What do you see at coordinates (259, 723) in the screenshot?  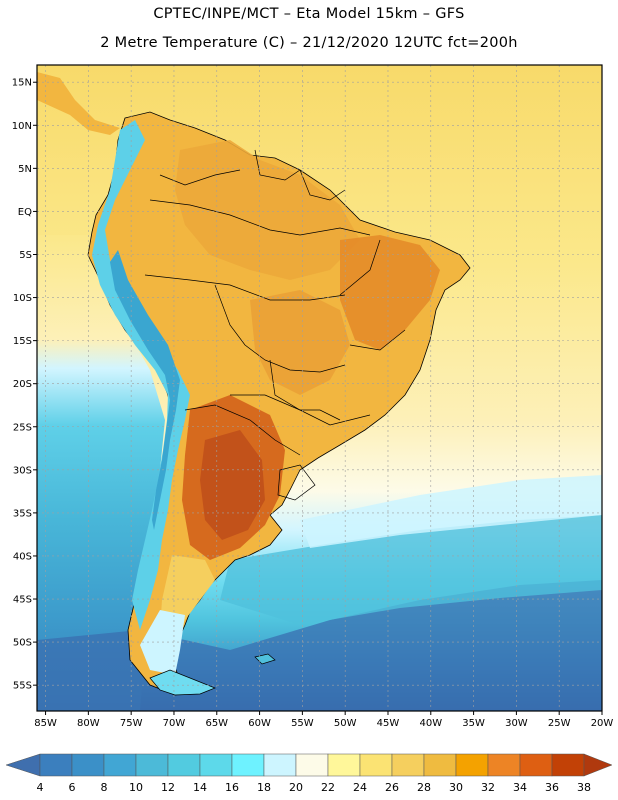 I see `x-tick-label: 60W` at bounding box center [259, 723].